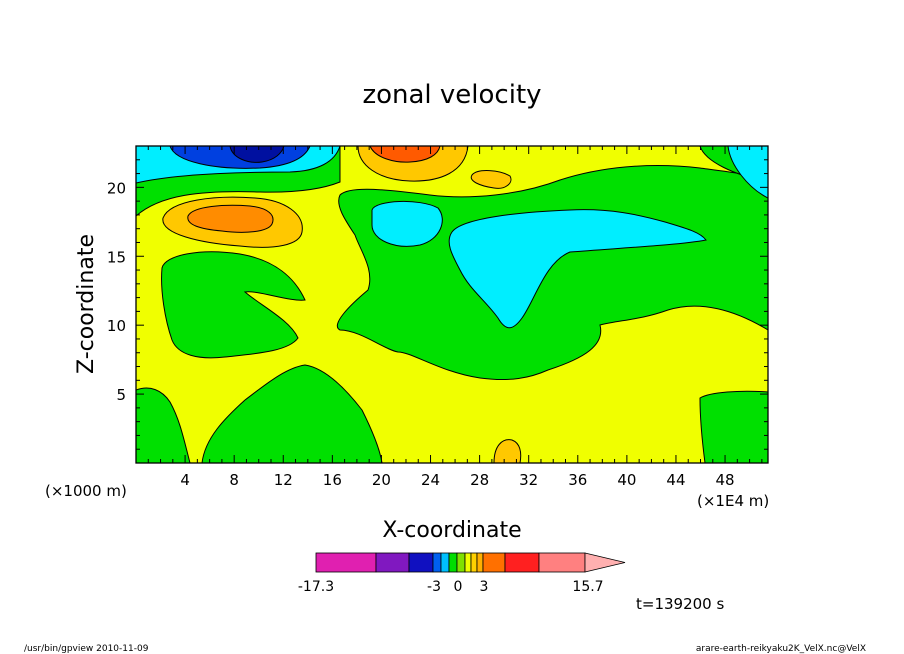 This screenshot has width=904, height=654. What do you see at coordinates (430, 480) in the screenshot?
I see `x-tick-label: 24` at bounding box center [430, 480].